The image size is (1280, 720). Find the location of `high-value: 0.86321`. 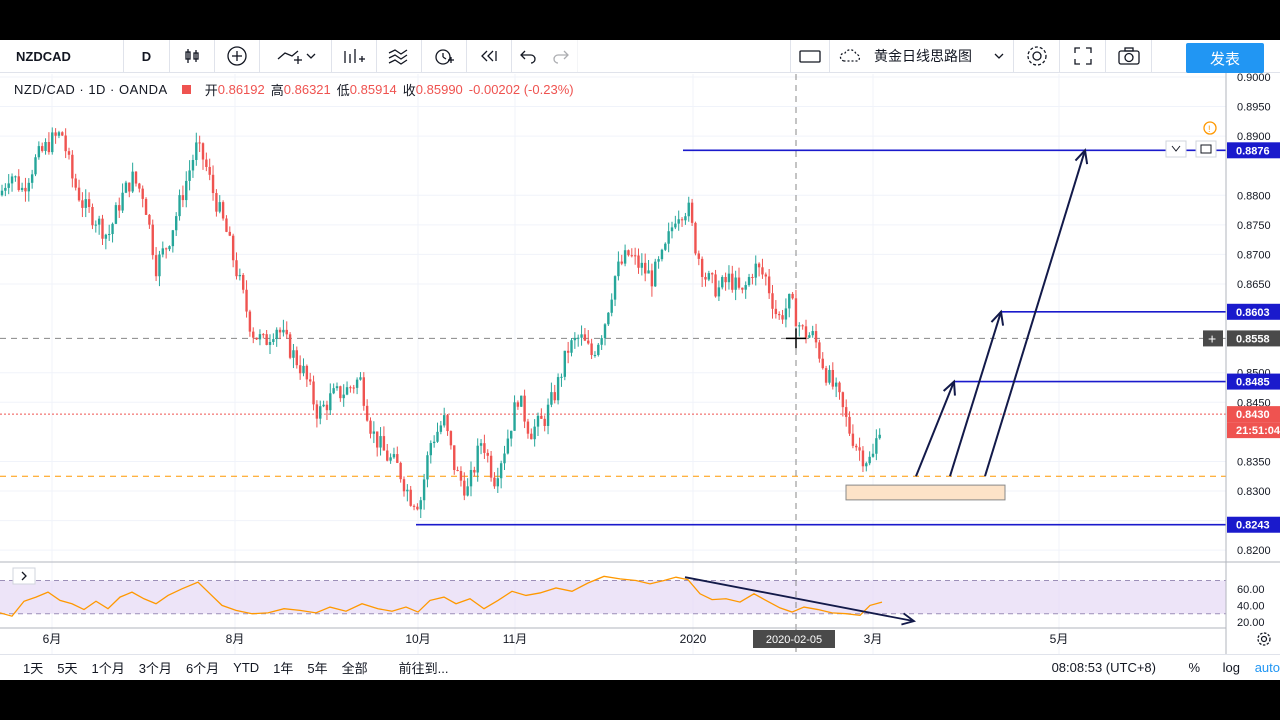

high-value: 0.86321 is located at coordinates (307, 89).